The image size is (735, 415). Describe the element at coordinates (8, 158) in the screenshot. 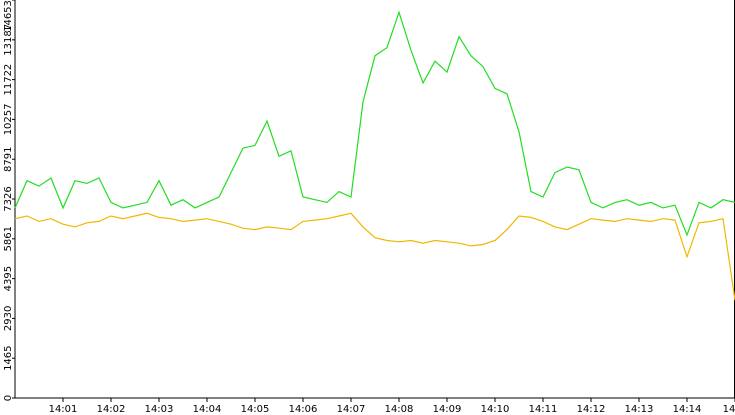

I see `y-tick-label: 8791` at that location.